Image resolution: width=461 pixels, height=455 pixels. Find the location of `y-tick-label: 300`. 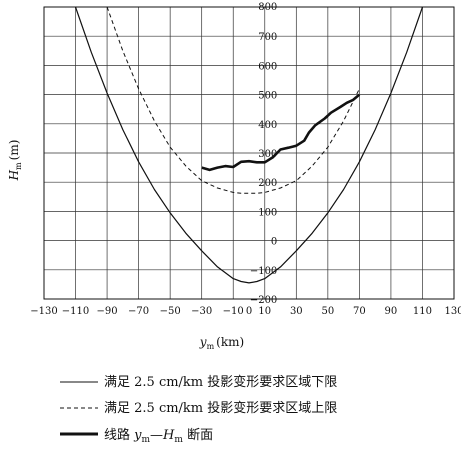

y-tick-label: 300 is located at coordinates (267, 154).